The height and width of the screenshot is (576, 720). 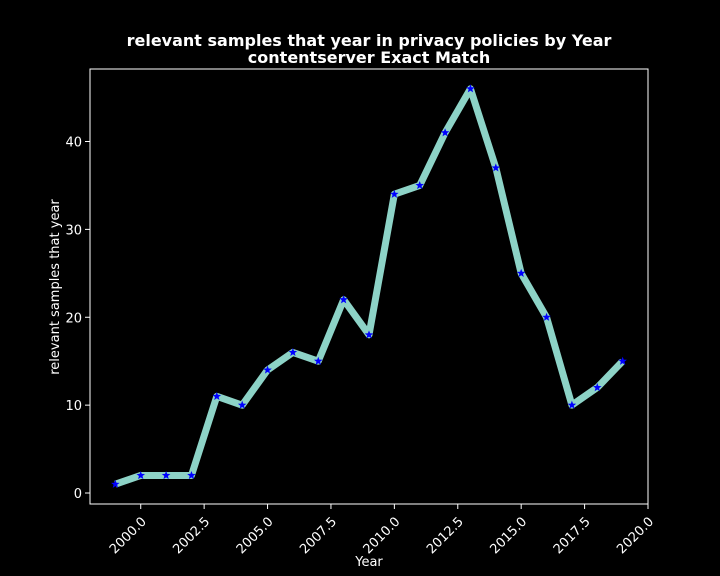 What do you see at coordinates (369, 57) in the screenshot?
I see `chart-title-line2: contentserver Exact Match` at bounding box center [369, 57].